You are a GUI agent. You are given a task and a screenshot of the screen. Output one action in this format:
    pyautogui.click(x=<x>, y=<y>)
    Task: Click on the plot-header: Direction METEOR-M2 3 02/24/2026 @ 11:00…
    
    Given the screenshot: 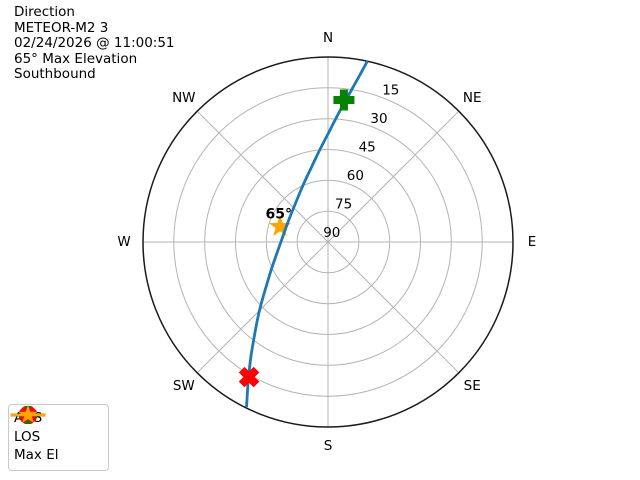 What is the action you would take?
    pyautogui.click(x=94, y=43)
    